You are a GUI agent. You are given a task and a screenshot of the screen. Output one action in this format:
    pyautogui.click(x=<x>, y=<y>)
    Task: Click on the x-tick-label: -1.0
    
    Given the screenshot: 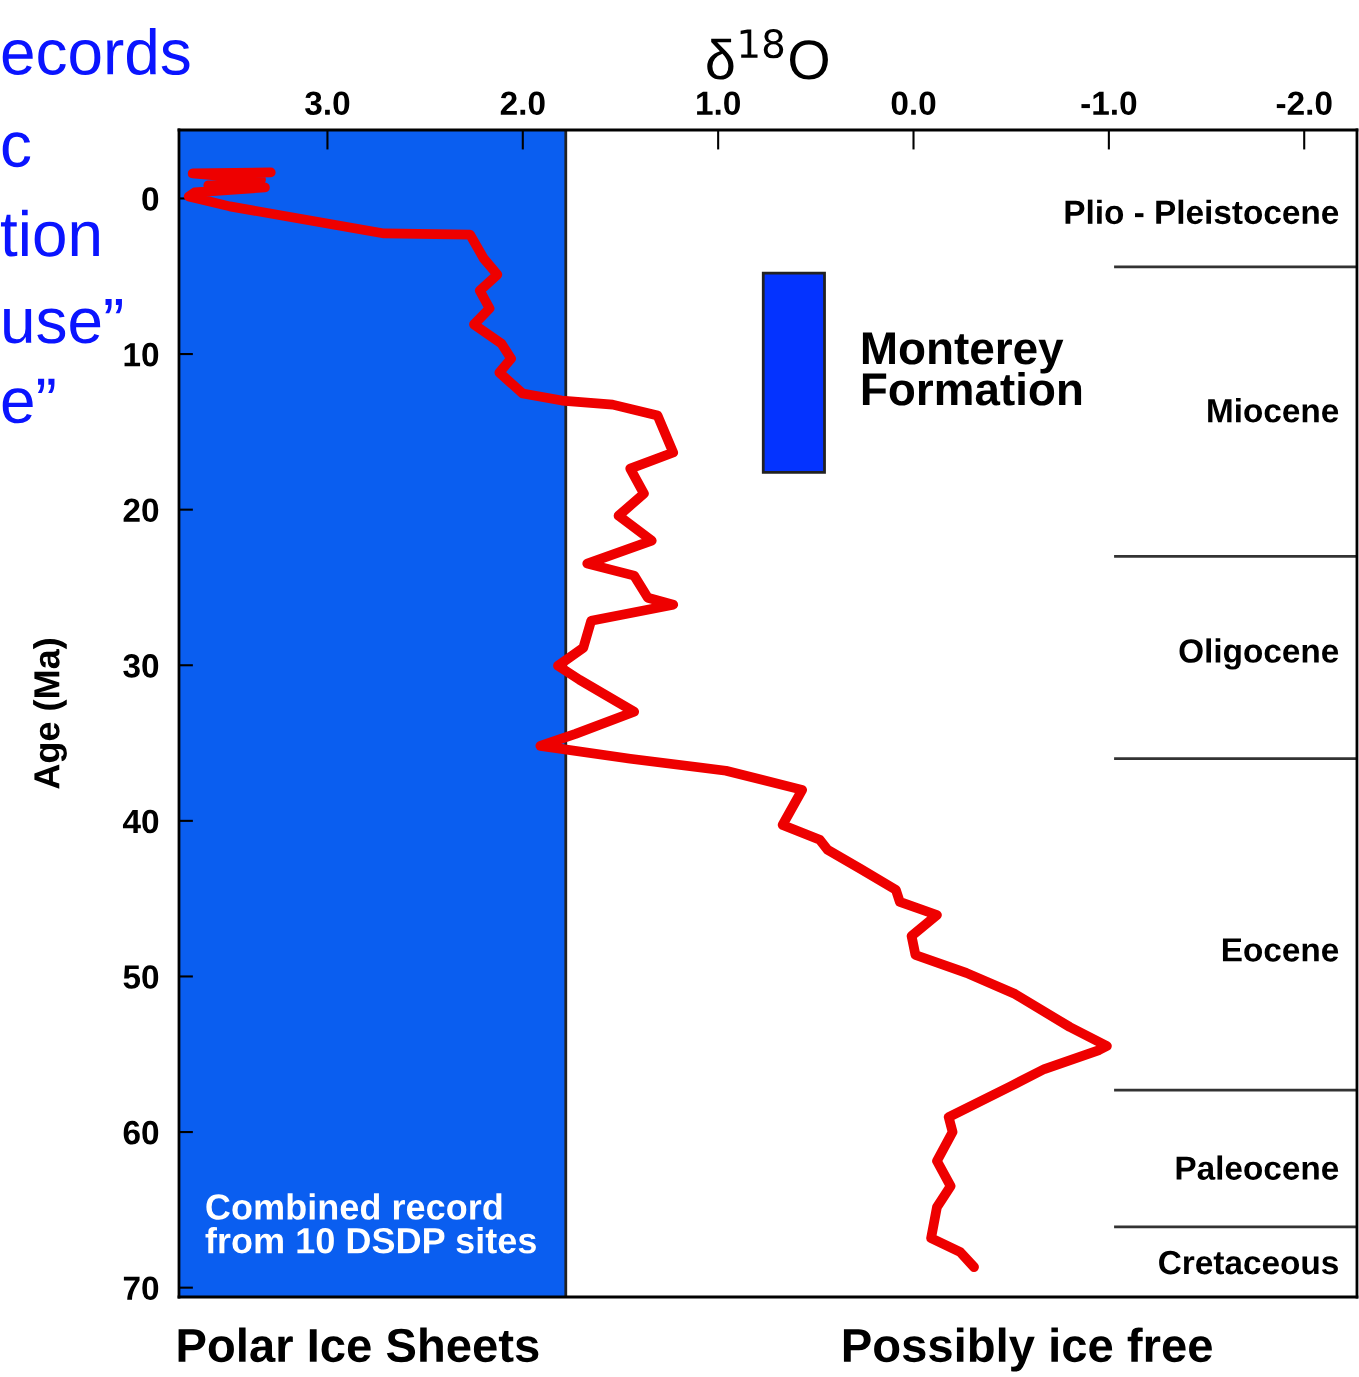 What is the action you would take?
    pyautogui.click(x=1109, y=103)
    